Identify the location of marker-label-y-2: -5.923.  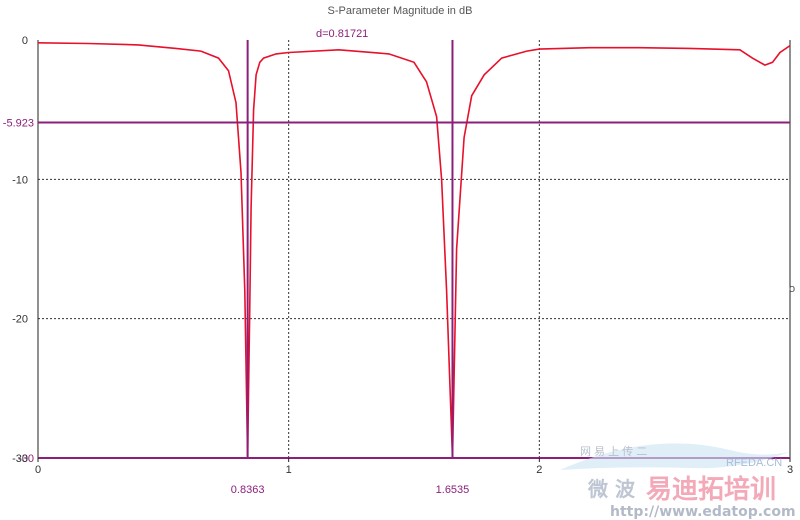
(18, 124).